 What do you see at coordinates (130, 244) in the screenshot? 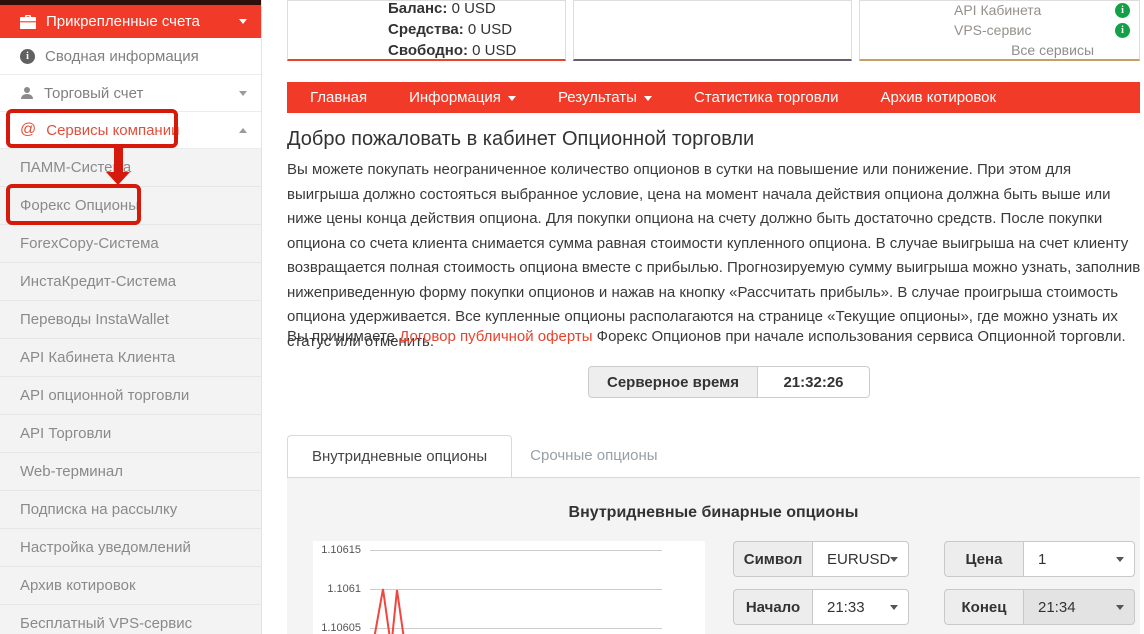
I see `sidebar-subitem-forexcopy: ForexCopy-Система` at bounding box center [130, 244].